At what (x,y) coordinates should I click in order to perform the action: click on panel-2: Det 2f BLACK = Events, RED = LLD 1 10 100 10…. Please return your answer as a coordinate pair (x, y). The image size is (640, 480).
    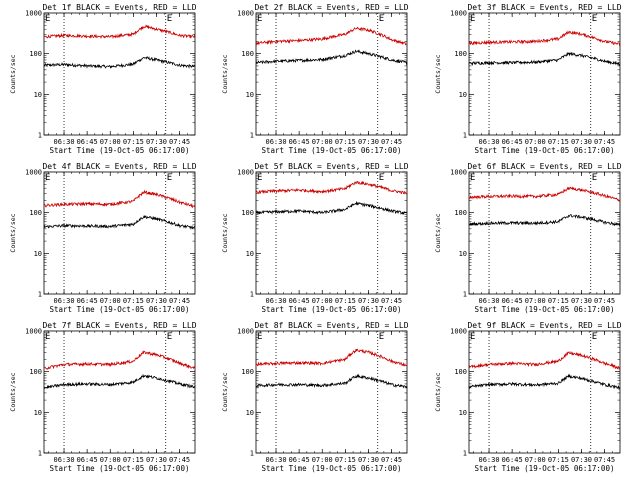
    Looking at the image, I should click on (315, 79).